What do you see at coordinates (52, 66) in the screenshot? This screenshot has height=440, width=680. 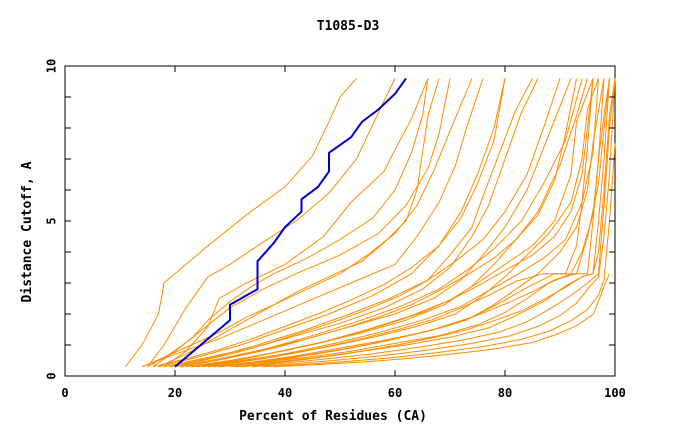 I see `y-tick-label-10: 10` at bounding box center [52, 66].